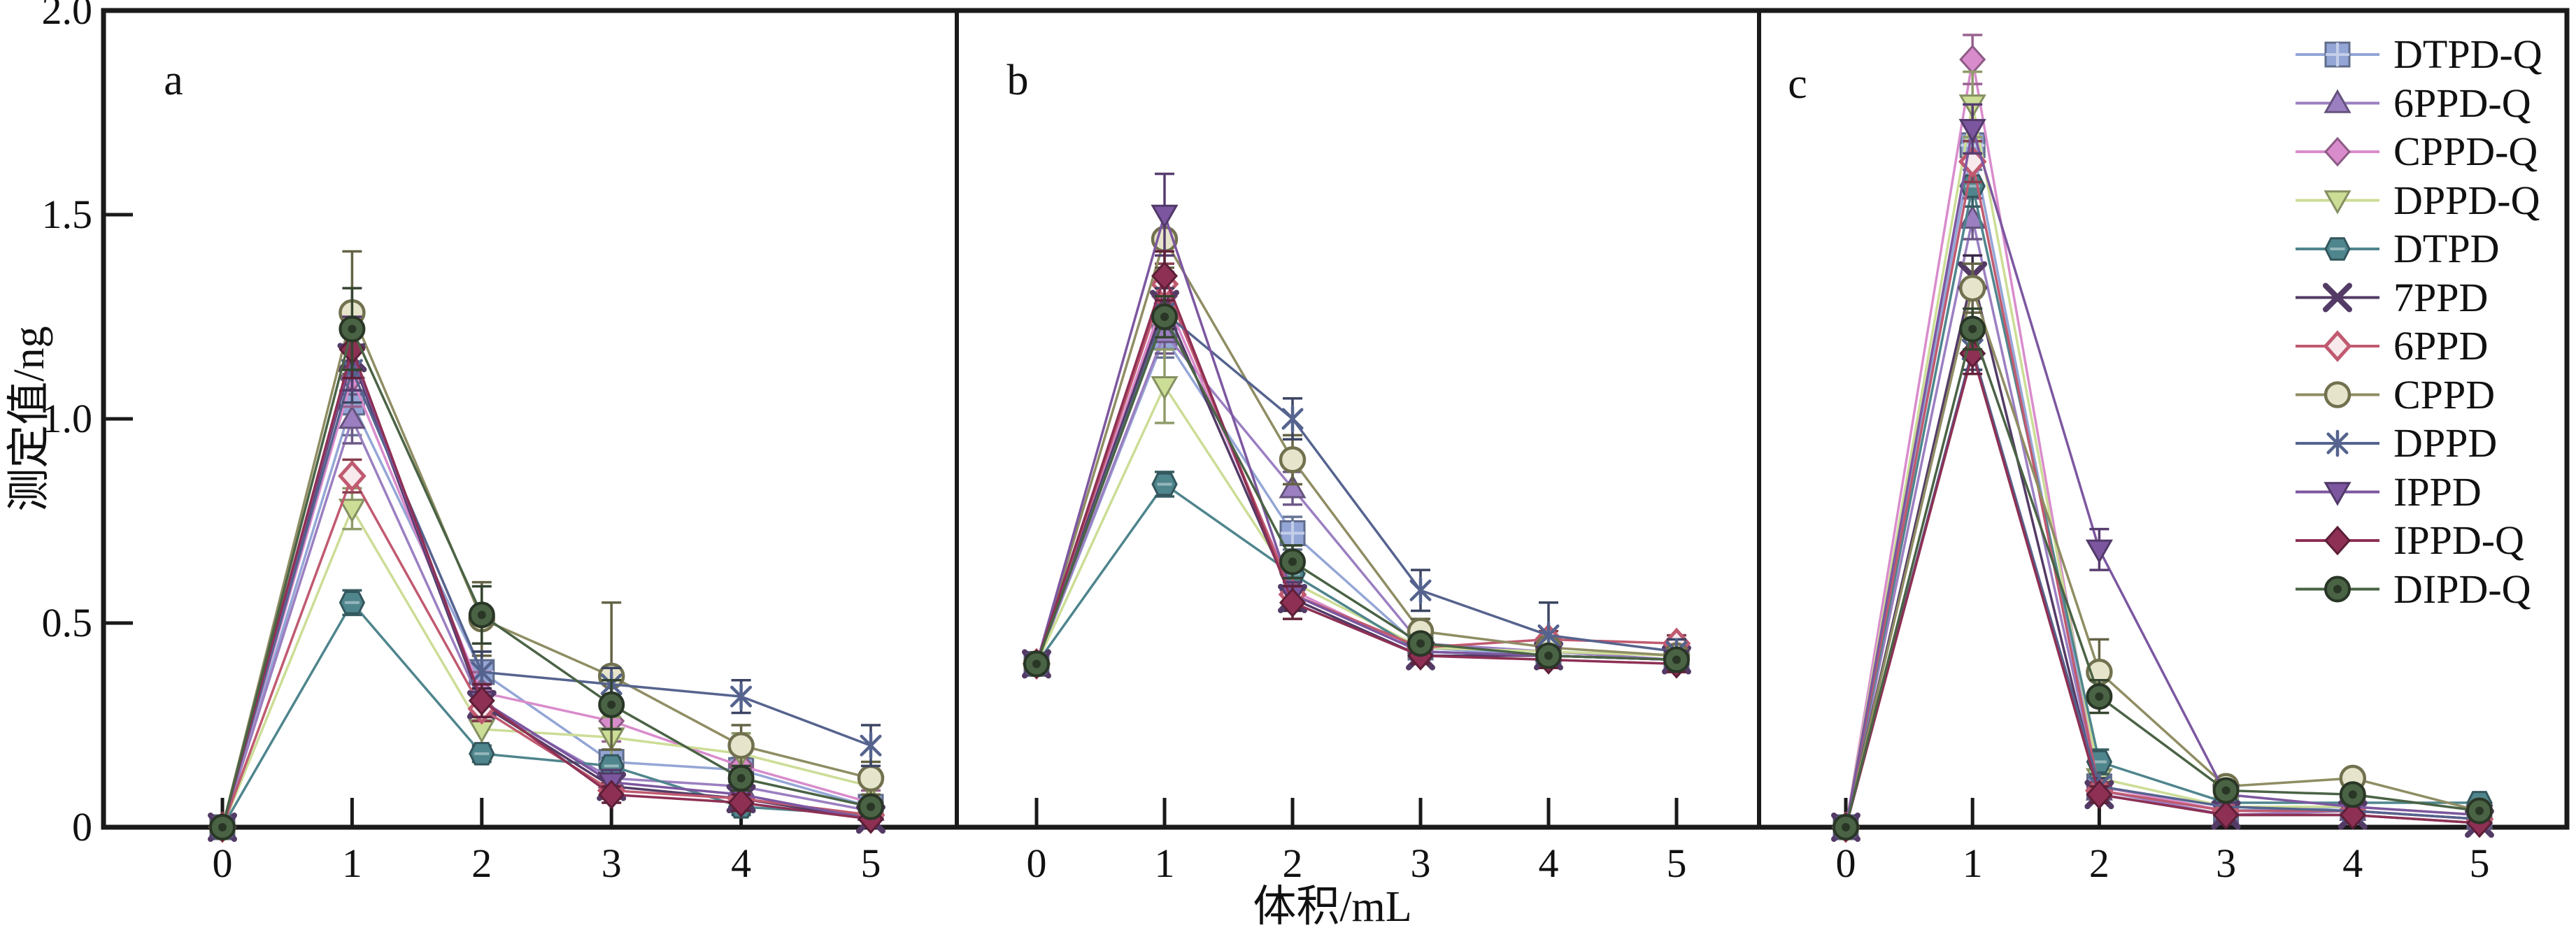 The height and width of the screenshot is (944, 2576). Describe the element at coordinates (1356, 573) in the screenshot. I see `panel-b-series-DTPD` at that location.